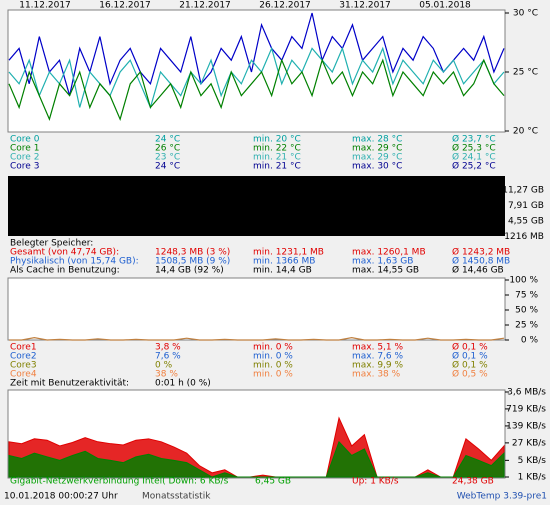 This screenshot has height=505, width=550. Describe the element at coordinates (256, 459) in the screenshot. I see `series-area` at that location.